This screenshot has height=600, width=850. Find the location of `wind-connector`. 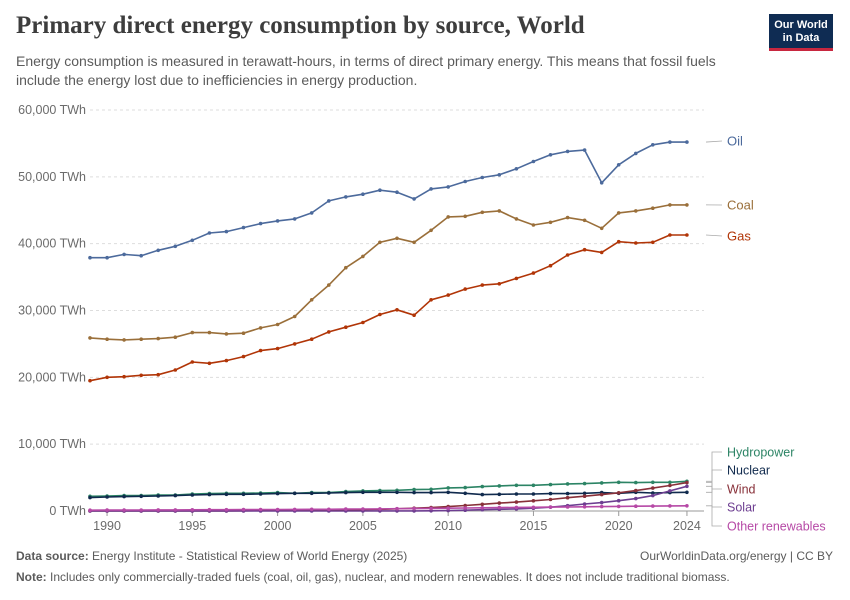

wind-connector is located at coordinates (714, 486).